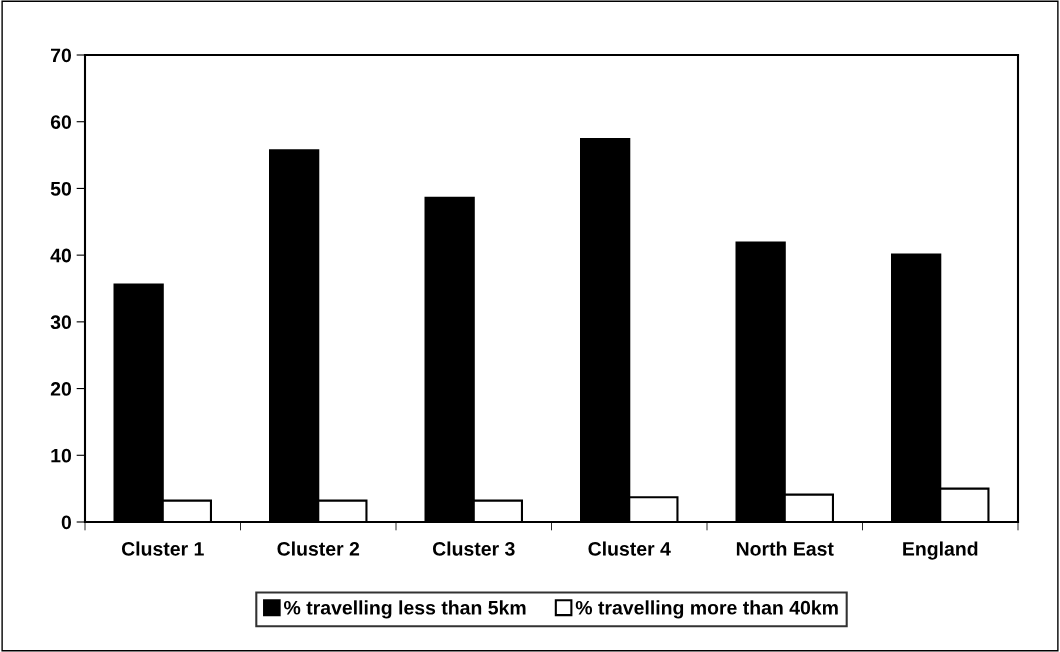 Image resolution: width=1060 pixels, height=652 pixels. What do you see at coordinates (706, 609) in the screenshot?
I see `legend-label: % travelling more than 40km` at bounding box center [706, 609].